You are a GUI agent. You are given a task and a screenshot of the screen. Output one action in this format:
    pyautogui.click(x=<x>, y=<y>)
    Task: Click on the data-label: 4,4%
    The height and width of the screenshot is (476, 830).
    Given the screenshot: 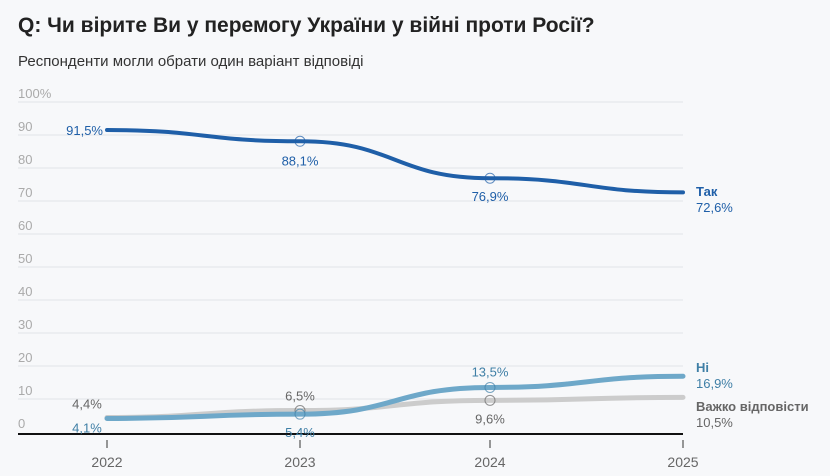 What is the action you would take?
    pyautogui.click(x=87, y=403)
    